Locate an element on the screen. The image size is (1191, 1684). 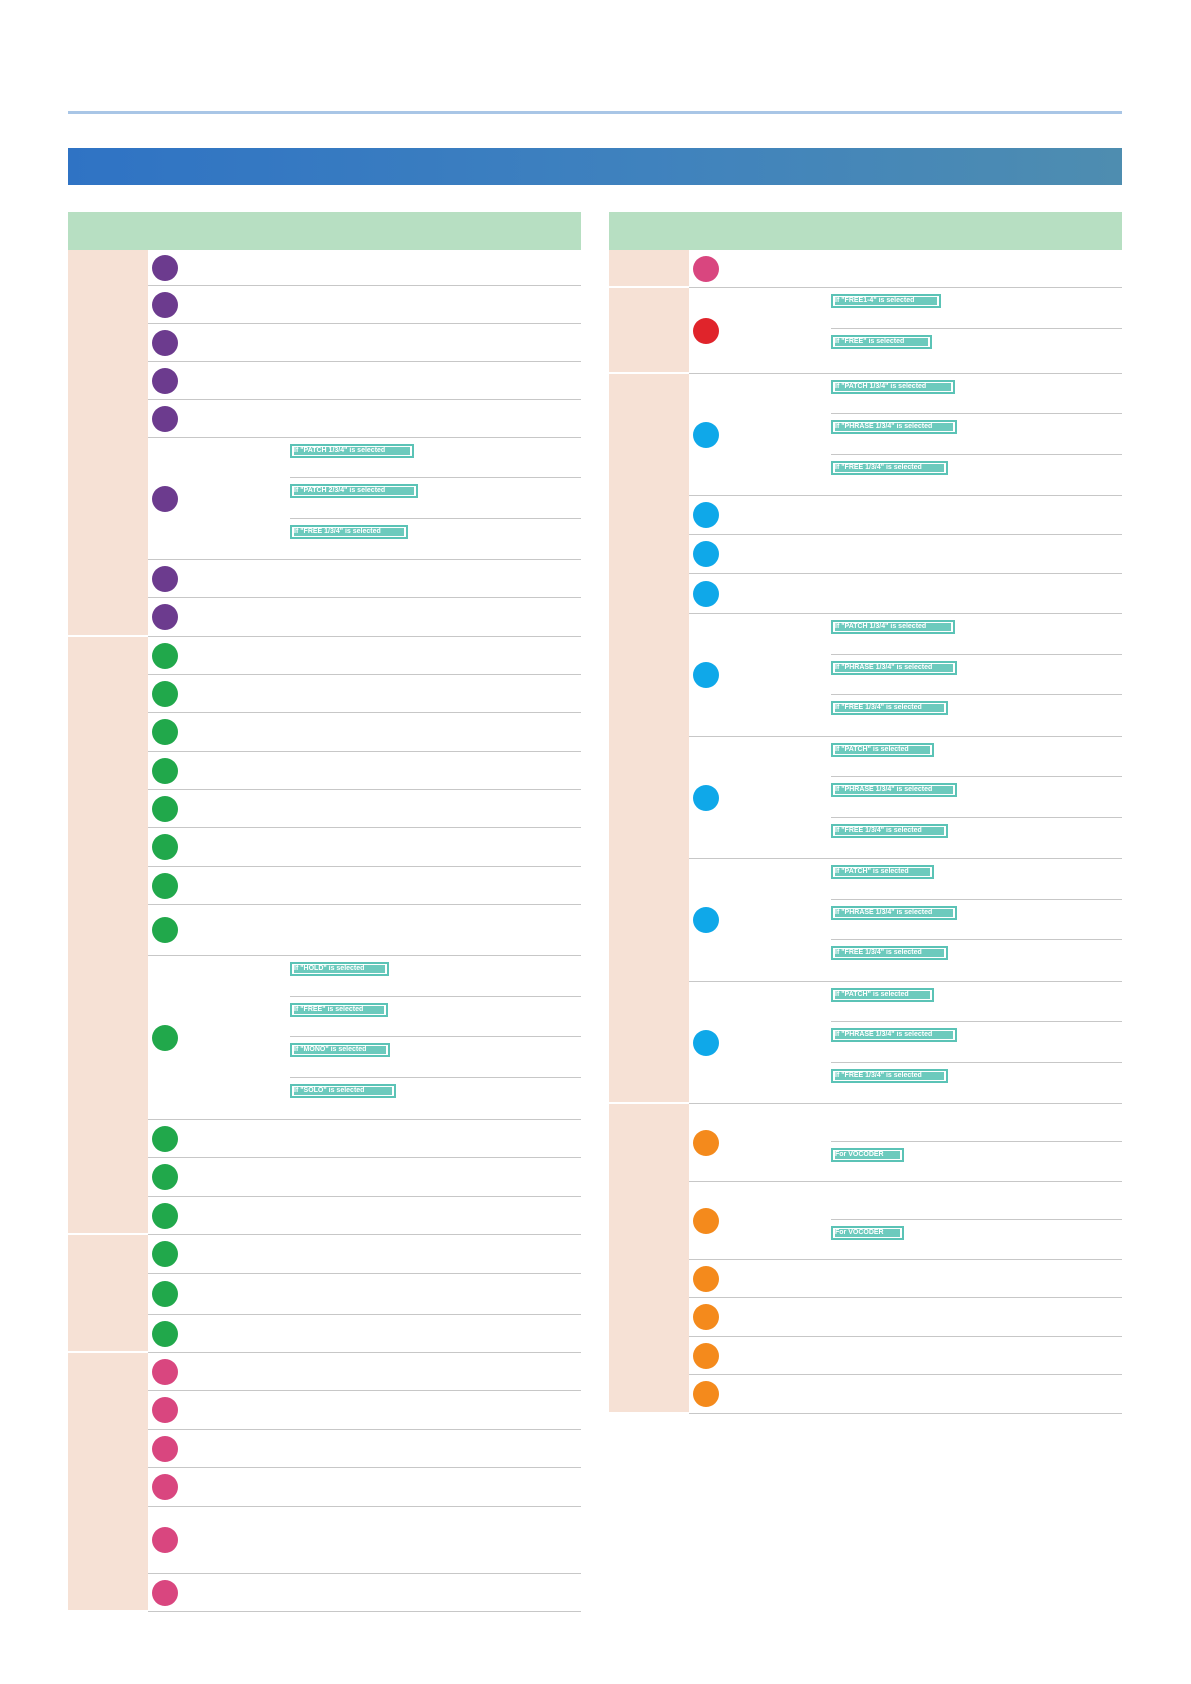
top-rule is located at coordinates (595, 112).